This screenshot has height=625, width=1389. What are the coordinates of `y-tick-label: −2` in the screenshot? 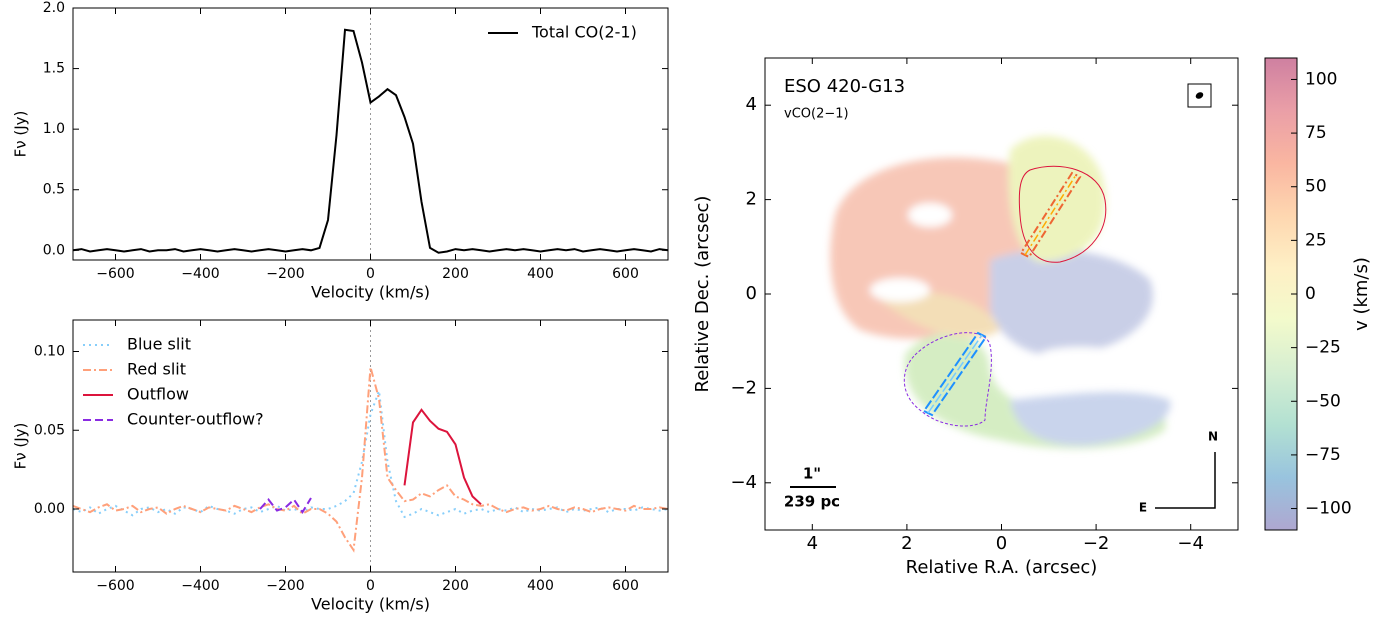 It's located at (743, 387).